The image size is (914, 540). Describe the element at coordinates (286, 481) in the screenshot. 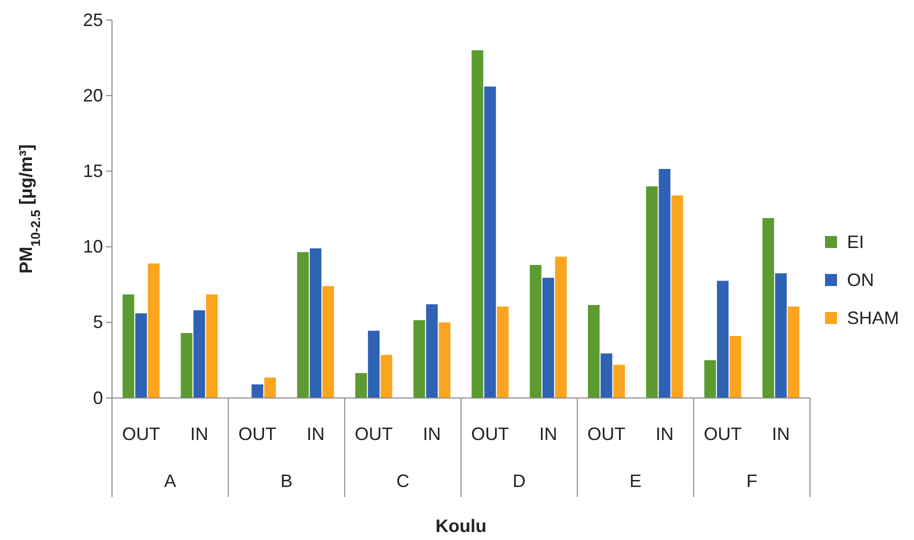

I see `text: B` at that location.